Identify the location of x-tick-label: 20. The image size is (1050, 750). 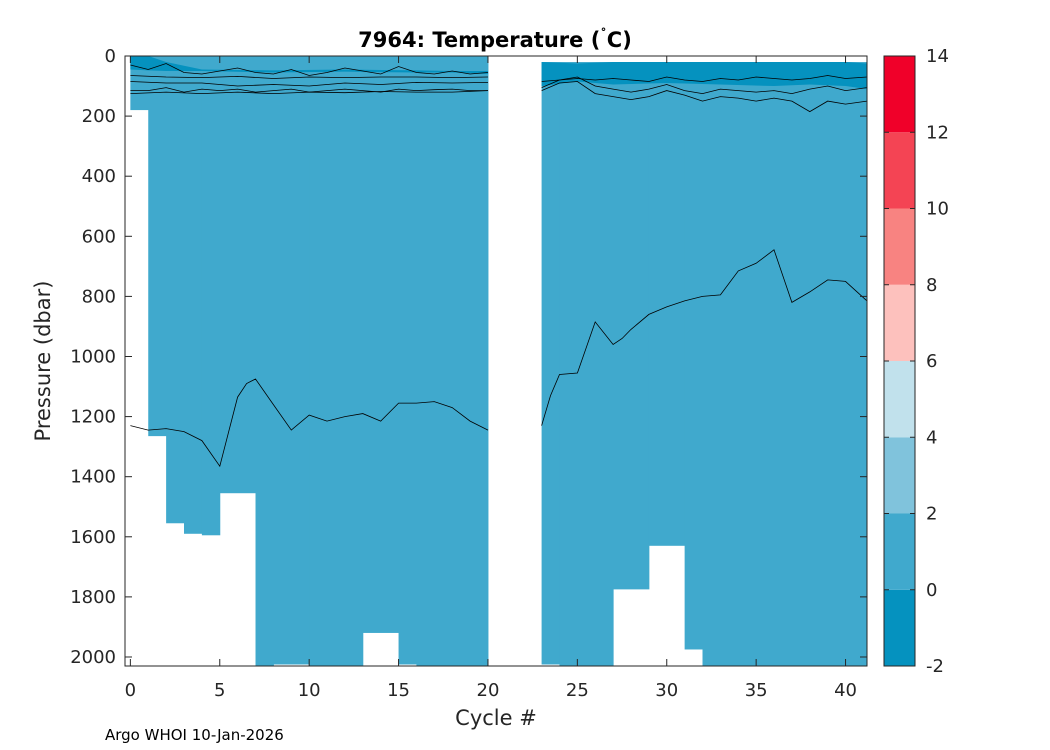
(488, 690).